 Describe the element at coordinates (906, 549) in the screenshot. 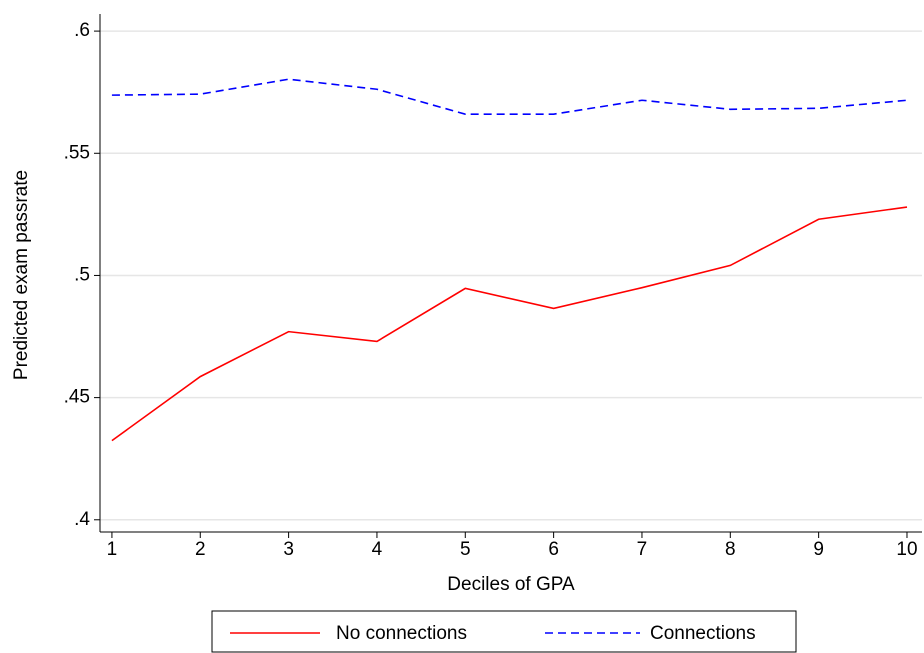

I see `x-tick-label: 10` at that location.